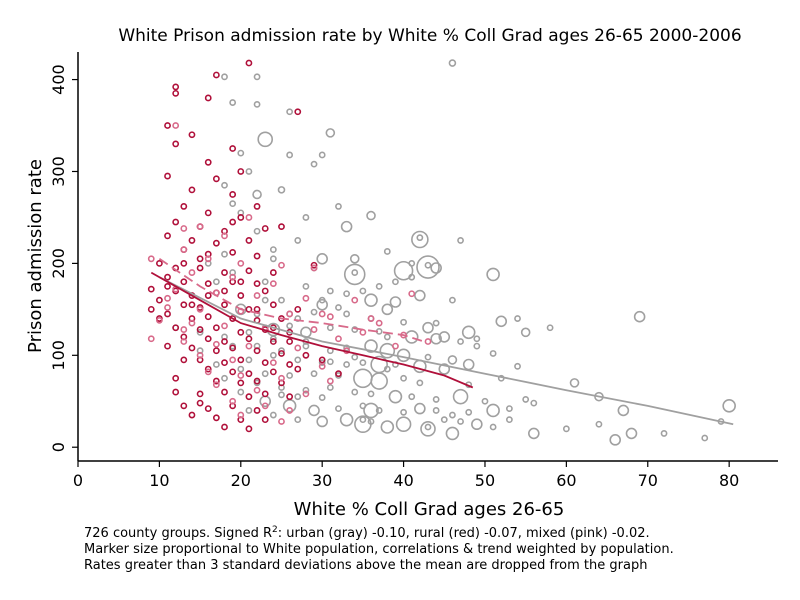 The height and width of the screenshot is (600, 800). Describe the element at coordinates (566, 480) in the screenshot. I see `x-tick-label: 60` at that location.